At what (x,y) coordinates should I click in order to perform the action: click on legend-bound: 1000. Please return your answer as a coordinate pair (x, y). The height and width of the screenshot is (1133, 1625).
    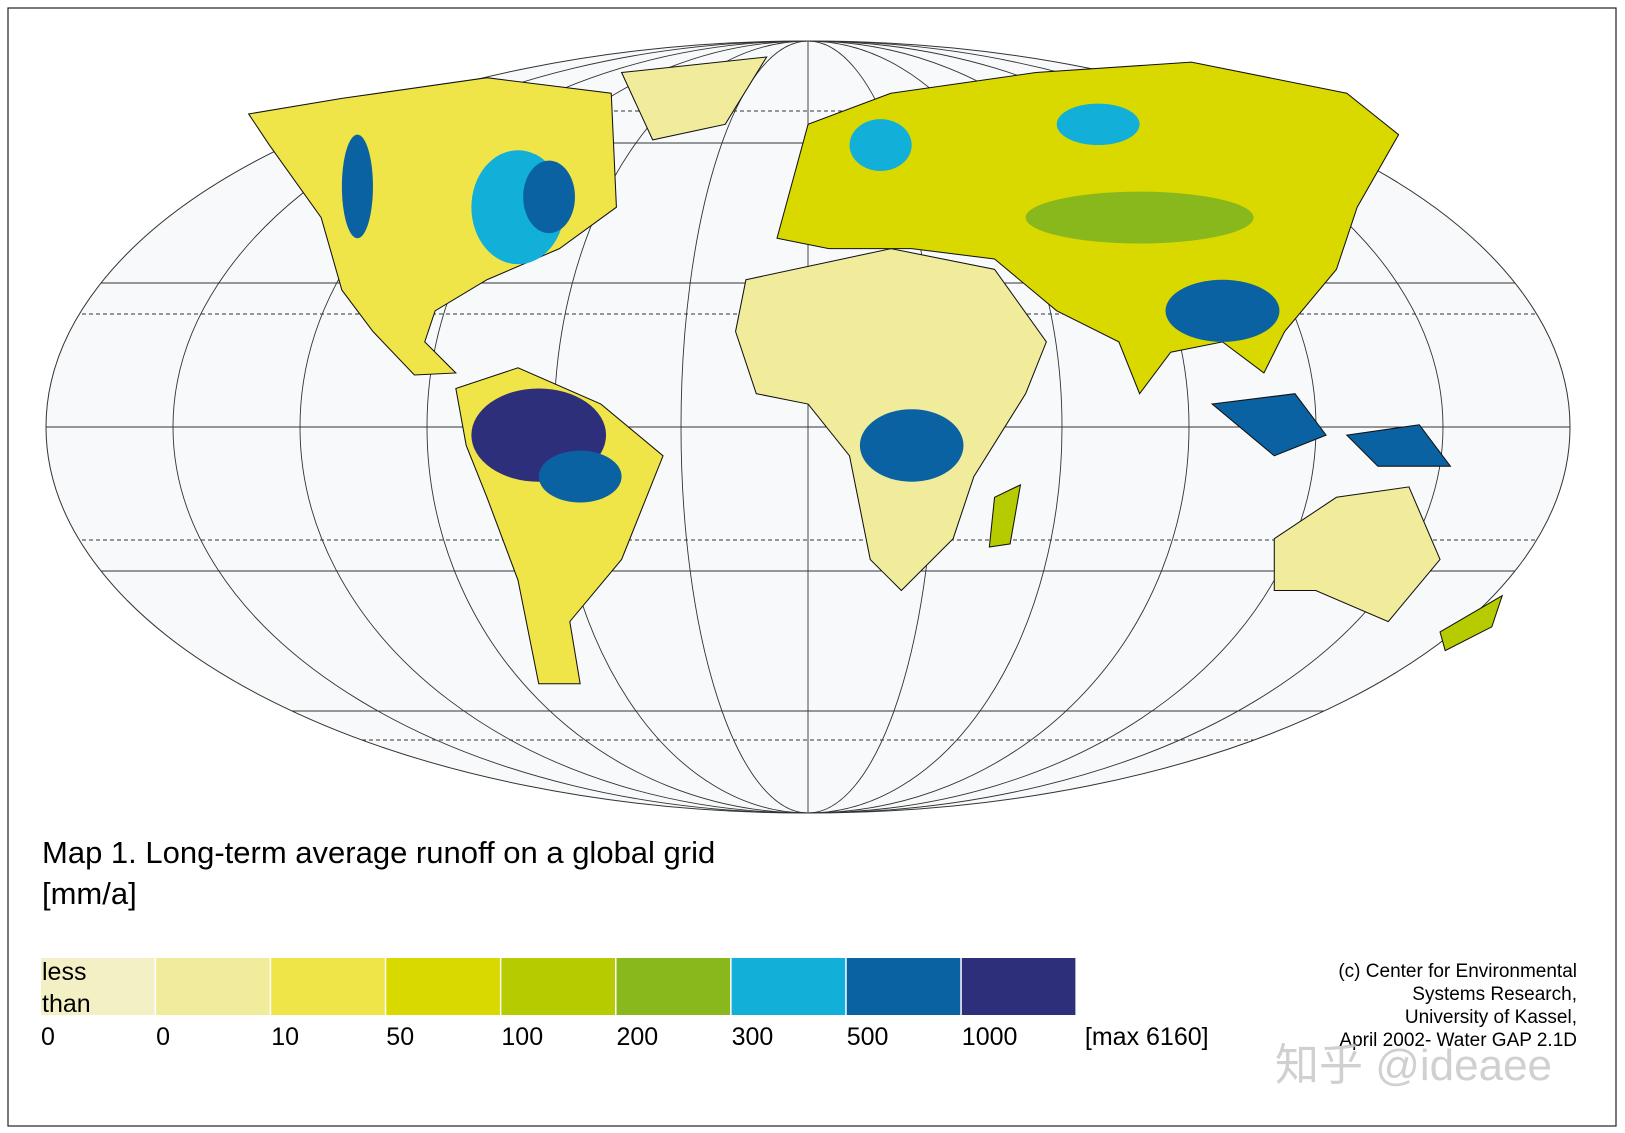
    Looking at the image, I should click on (990, 1037).